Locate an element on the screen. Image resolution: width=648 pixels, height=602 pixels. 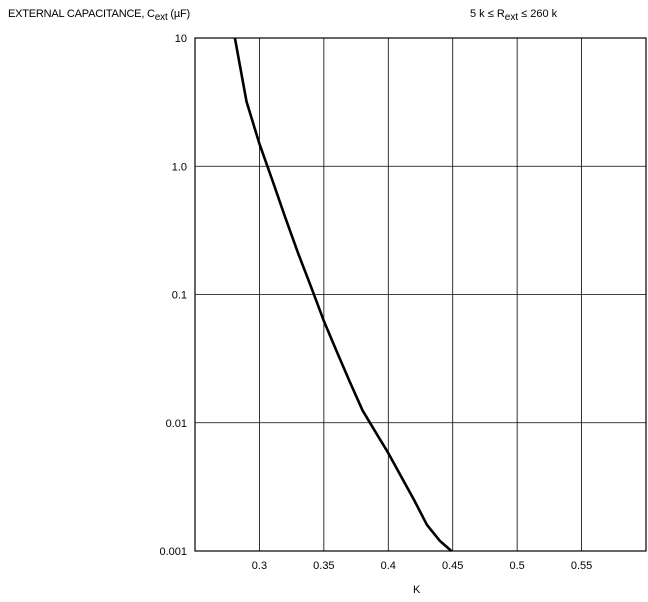
y-tick-label: 0.001 is located at coordinates (173, 552).